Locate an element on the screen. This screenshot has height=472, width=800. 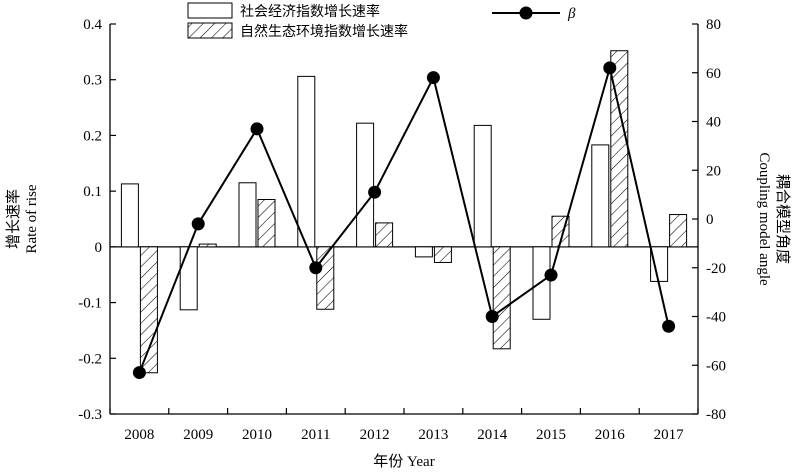
right-tick-label: 40 is located at coordinates (713, 123).